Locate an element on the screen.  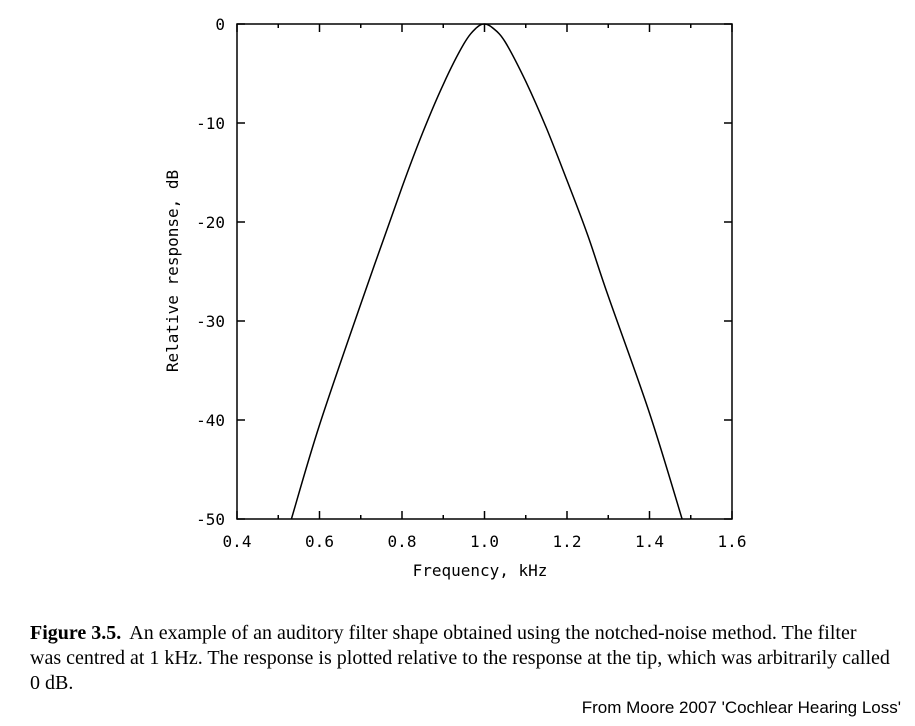
x-tick-label: 0.8 is located at coordinates (402, 541).